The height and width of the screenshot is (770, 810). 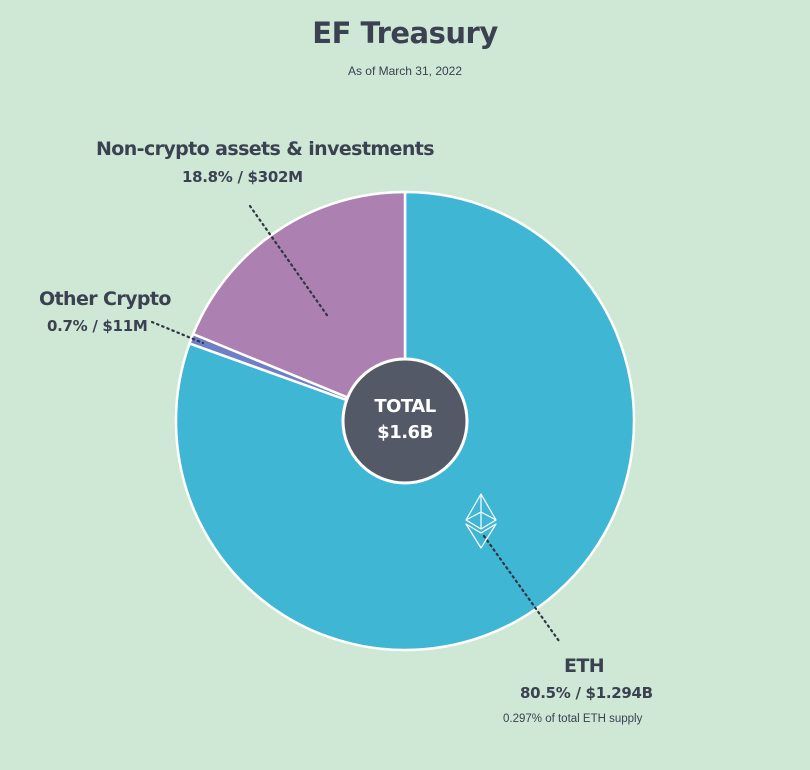 I want to click on slice-label-non-crypto: Non-crypto assets & investments, so click(x=265, y=149).